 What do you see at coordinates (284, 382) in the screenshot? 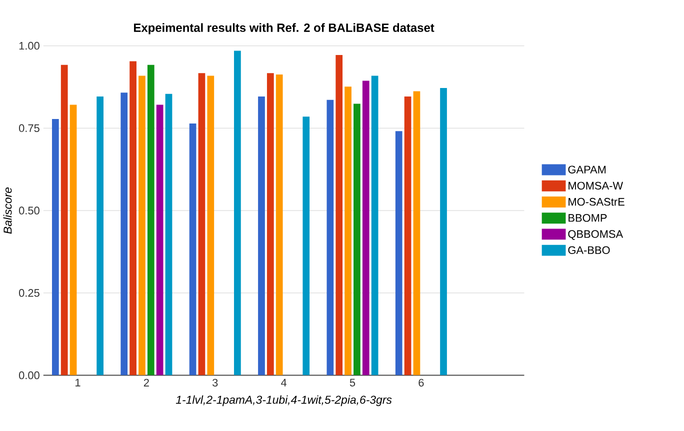
I see `x-tick-label: 4` at bounding box center [284, 382].